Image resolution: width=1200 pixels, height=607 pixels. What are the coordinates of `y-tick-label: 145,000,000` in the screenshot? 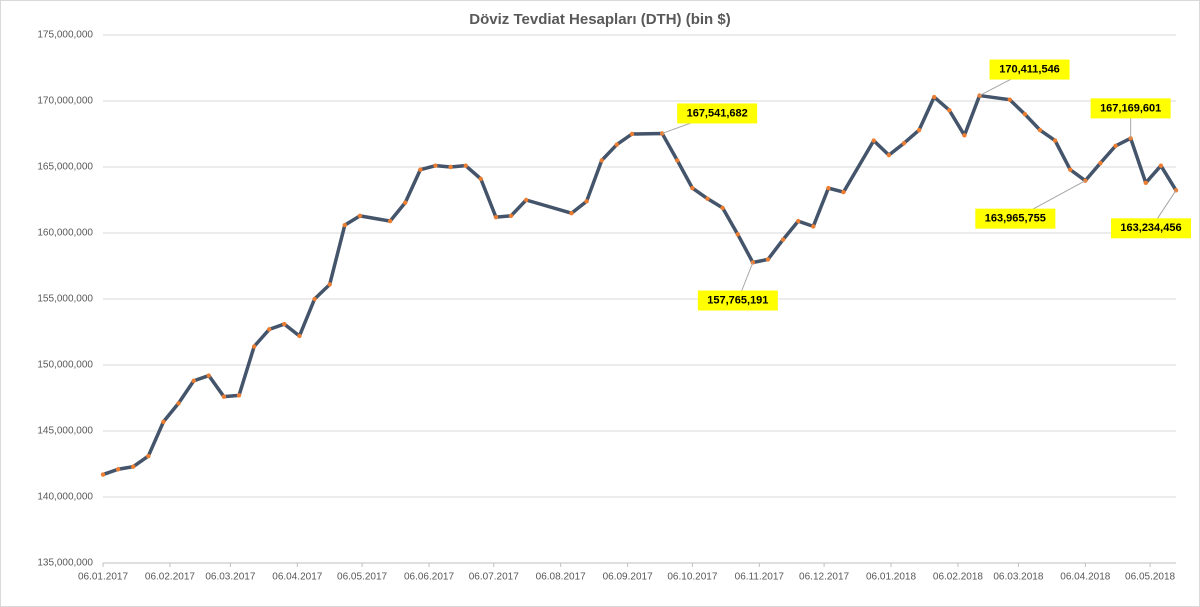 It's located at (65, 431).